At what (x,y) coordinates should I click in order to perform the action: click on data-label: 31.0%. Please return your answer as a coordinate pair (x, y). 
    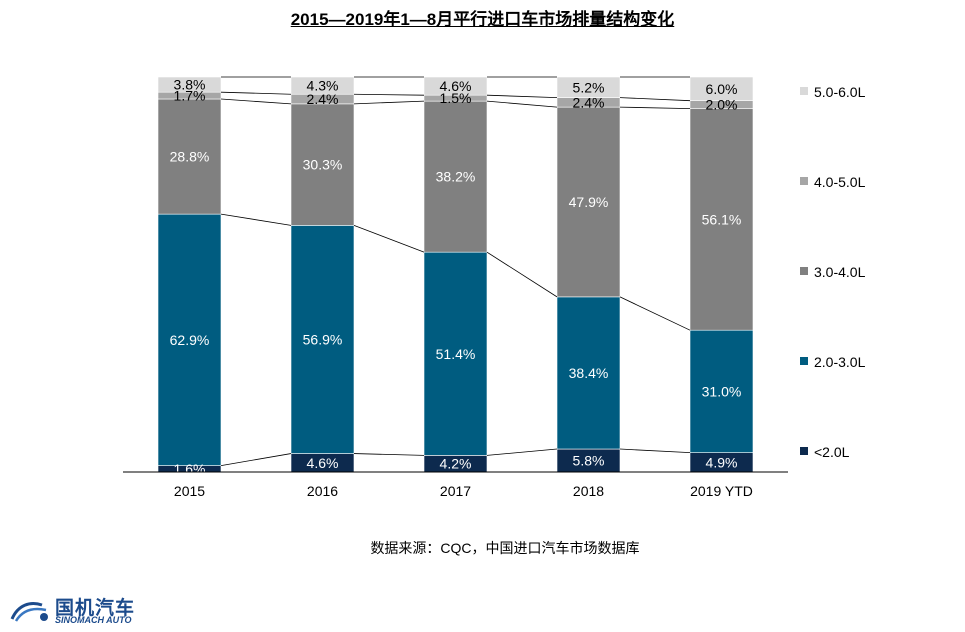
    Looking at the image, I should click on (722, 391).